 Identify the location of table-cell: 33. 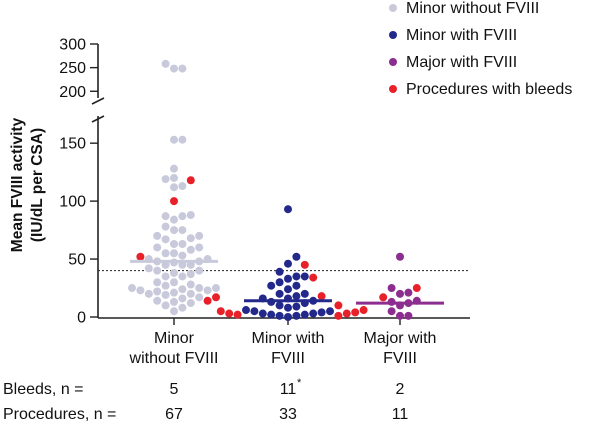
(288, 414).